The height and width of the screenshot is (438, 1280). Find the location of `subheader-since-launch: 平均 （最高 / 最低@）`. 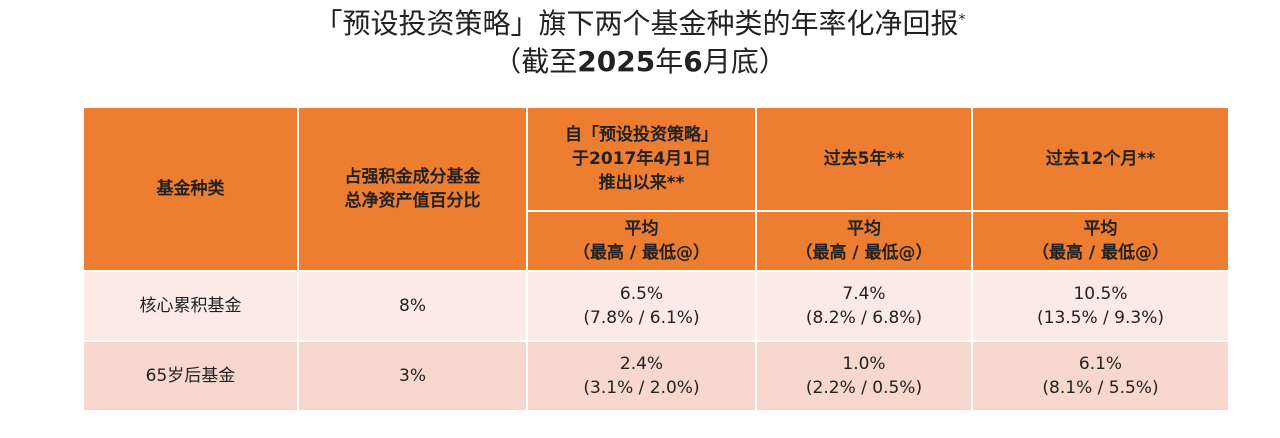

subheader-since-launch: 平均 （最高 / 最低@） is located at coordinates (641, 241).